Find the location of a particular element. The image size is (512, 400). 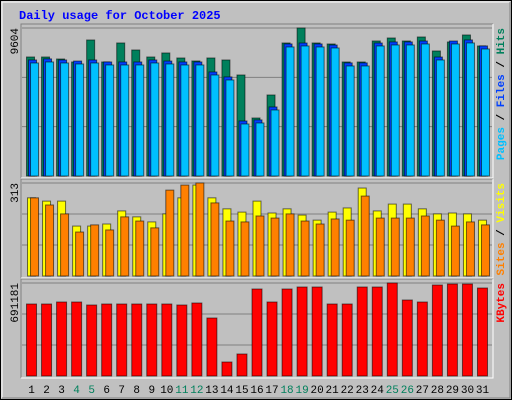

x-tick-label: 8 is located at coordinates (136, 391).